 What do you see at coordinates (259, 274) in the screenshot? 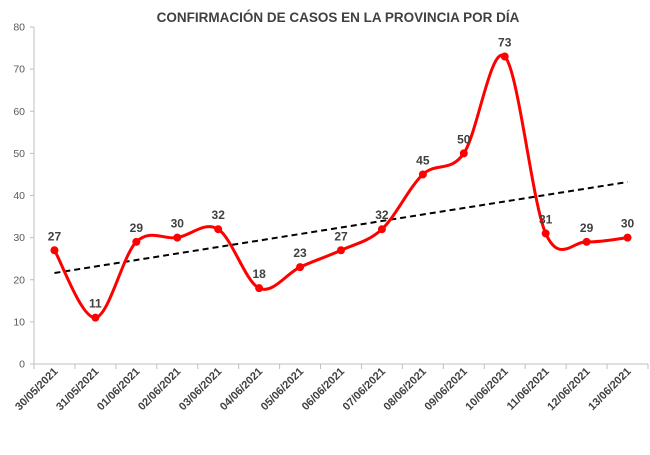
I see `data-label: 18` at bounding box center [259, 274].